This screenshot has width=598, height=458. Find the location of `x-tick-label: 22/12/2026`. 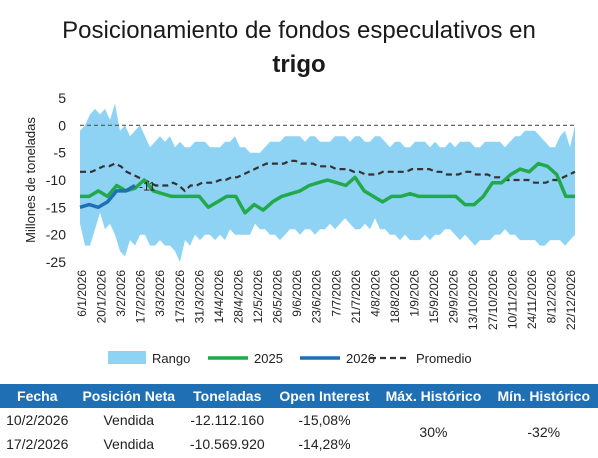

x-tick-label: 22/12/2026 is located at coordinates (571, 300).